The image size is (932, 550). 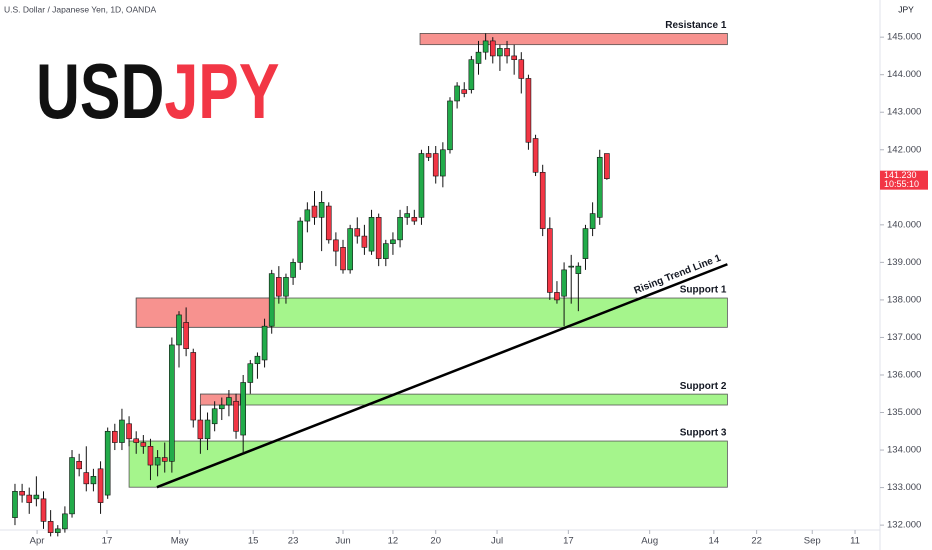 What do you see at coordinates (756, 541) in the screenshot?
I see `x-tick-label: 22` at bounding box center [756, 541].